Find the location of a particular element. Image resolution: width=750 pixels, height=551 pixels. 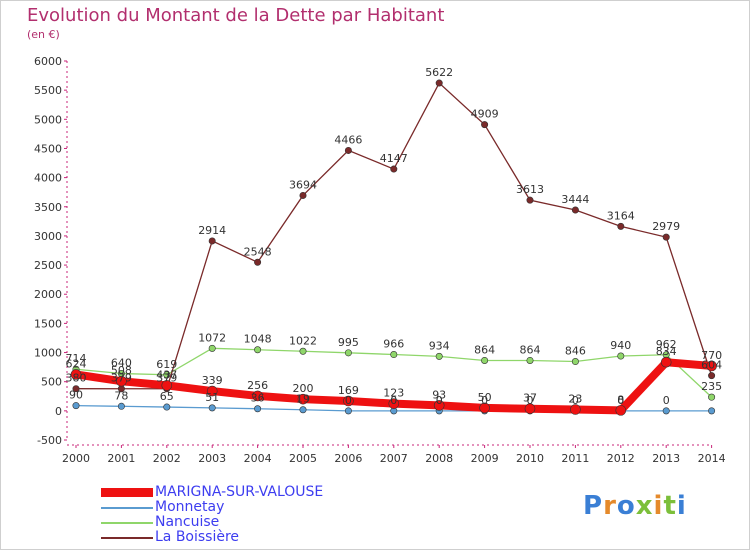

legend-item: Nancuise is located at coordinates (251, 522).